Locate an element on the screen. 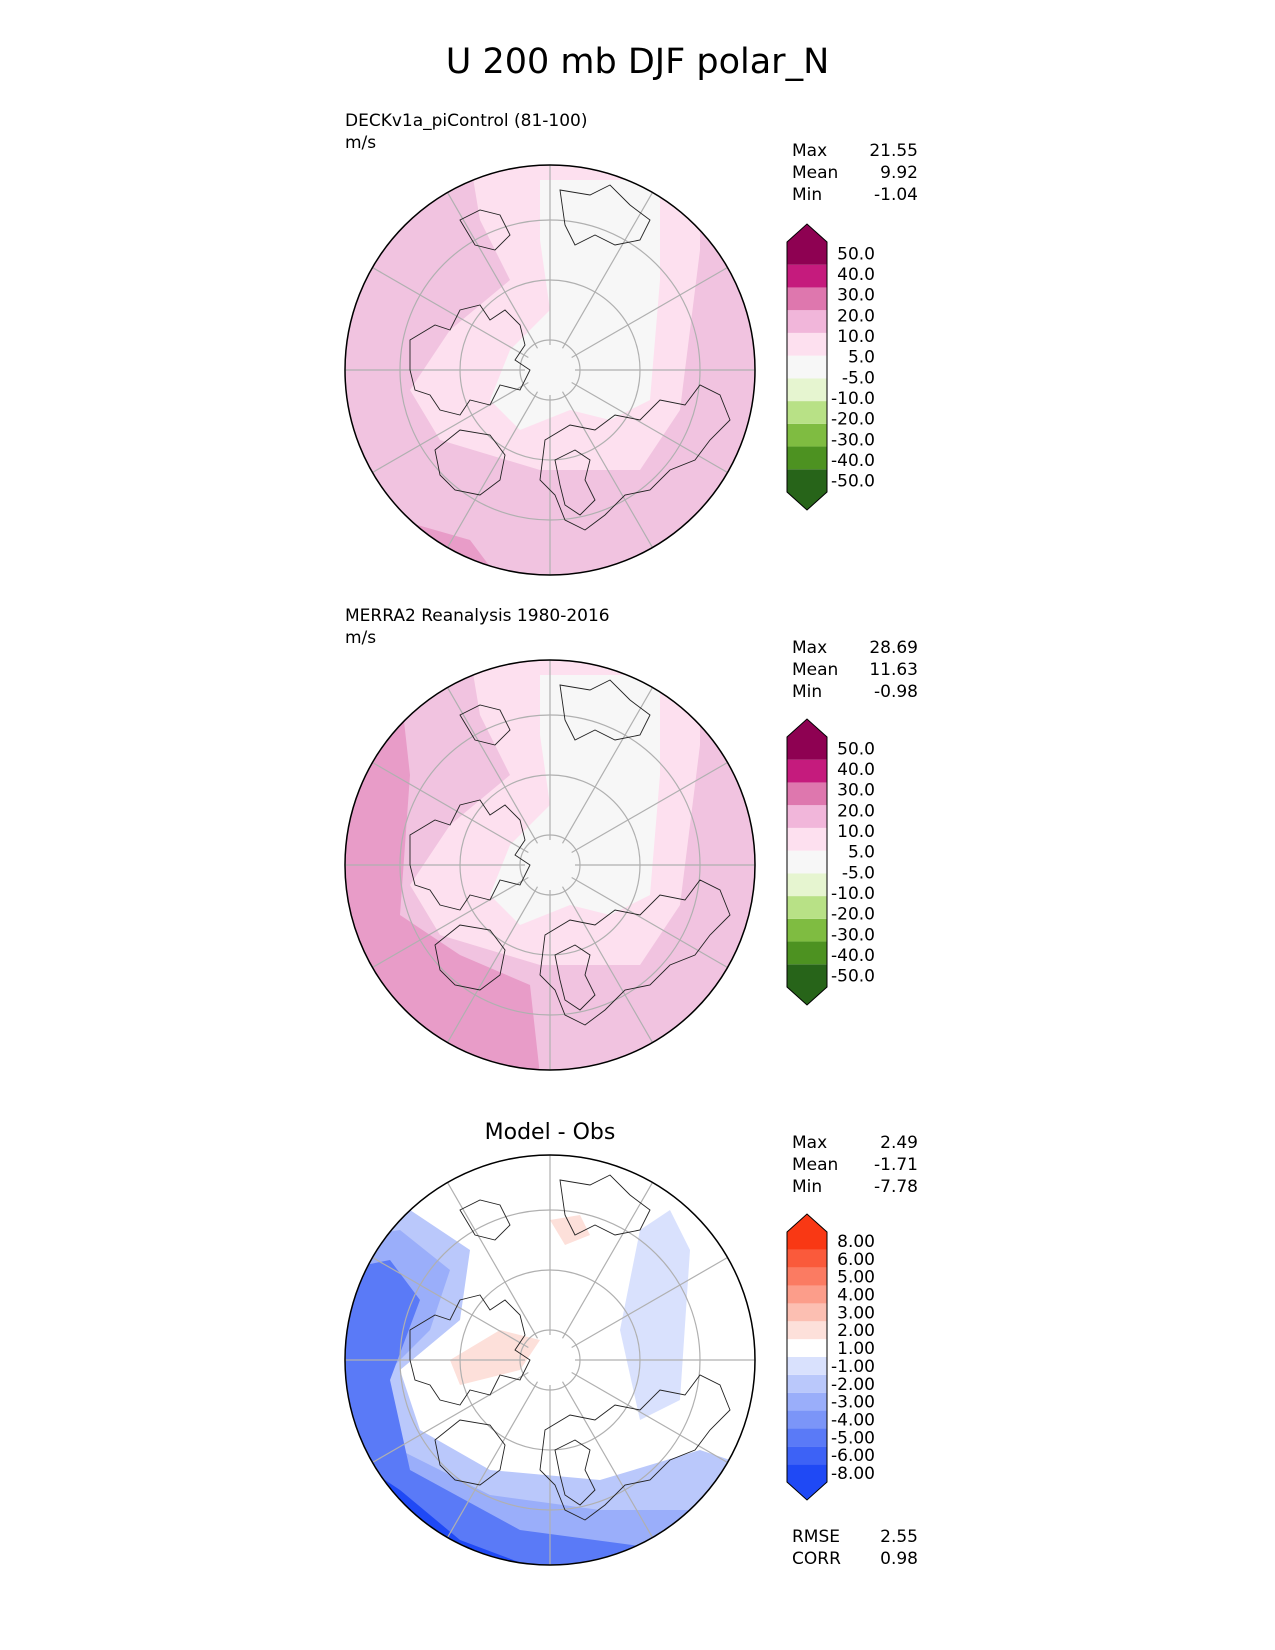  polar-map-reference is located at coordinates (550, 865).